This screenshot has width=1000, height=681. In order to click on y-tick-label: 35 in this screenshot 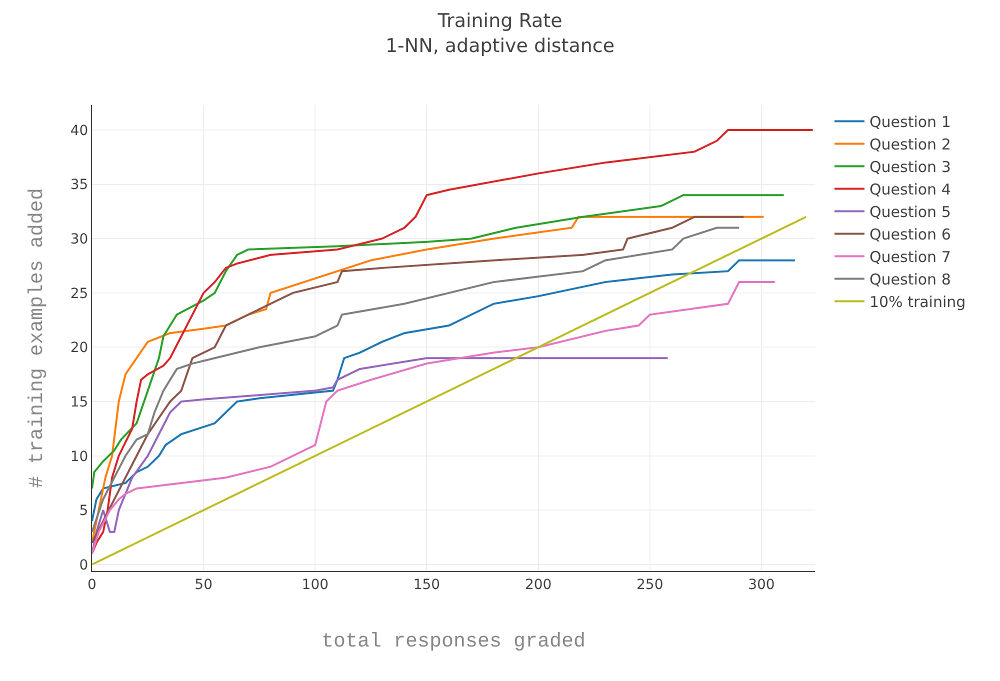, I will do `click(79, 185)`.